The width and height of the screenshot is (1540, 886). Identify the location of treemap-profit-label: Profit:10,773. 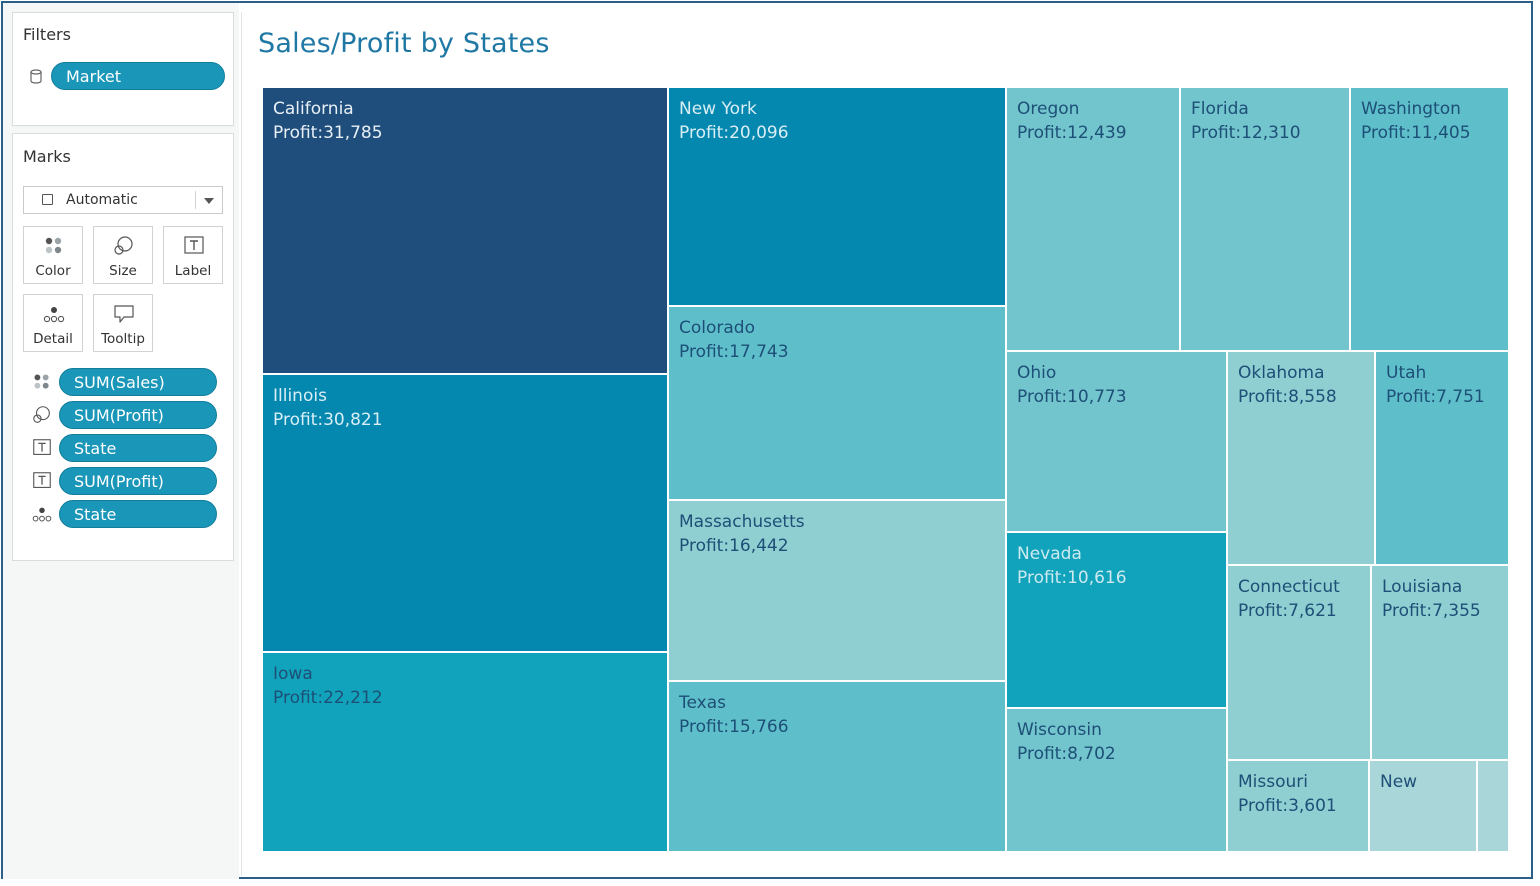
(1072, 397).